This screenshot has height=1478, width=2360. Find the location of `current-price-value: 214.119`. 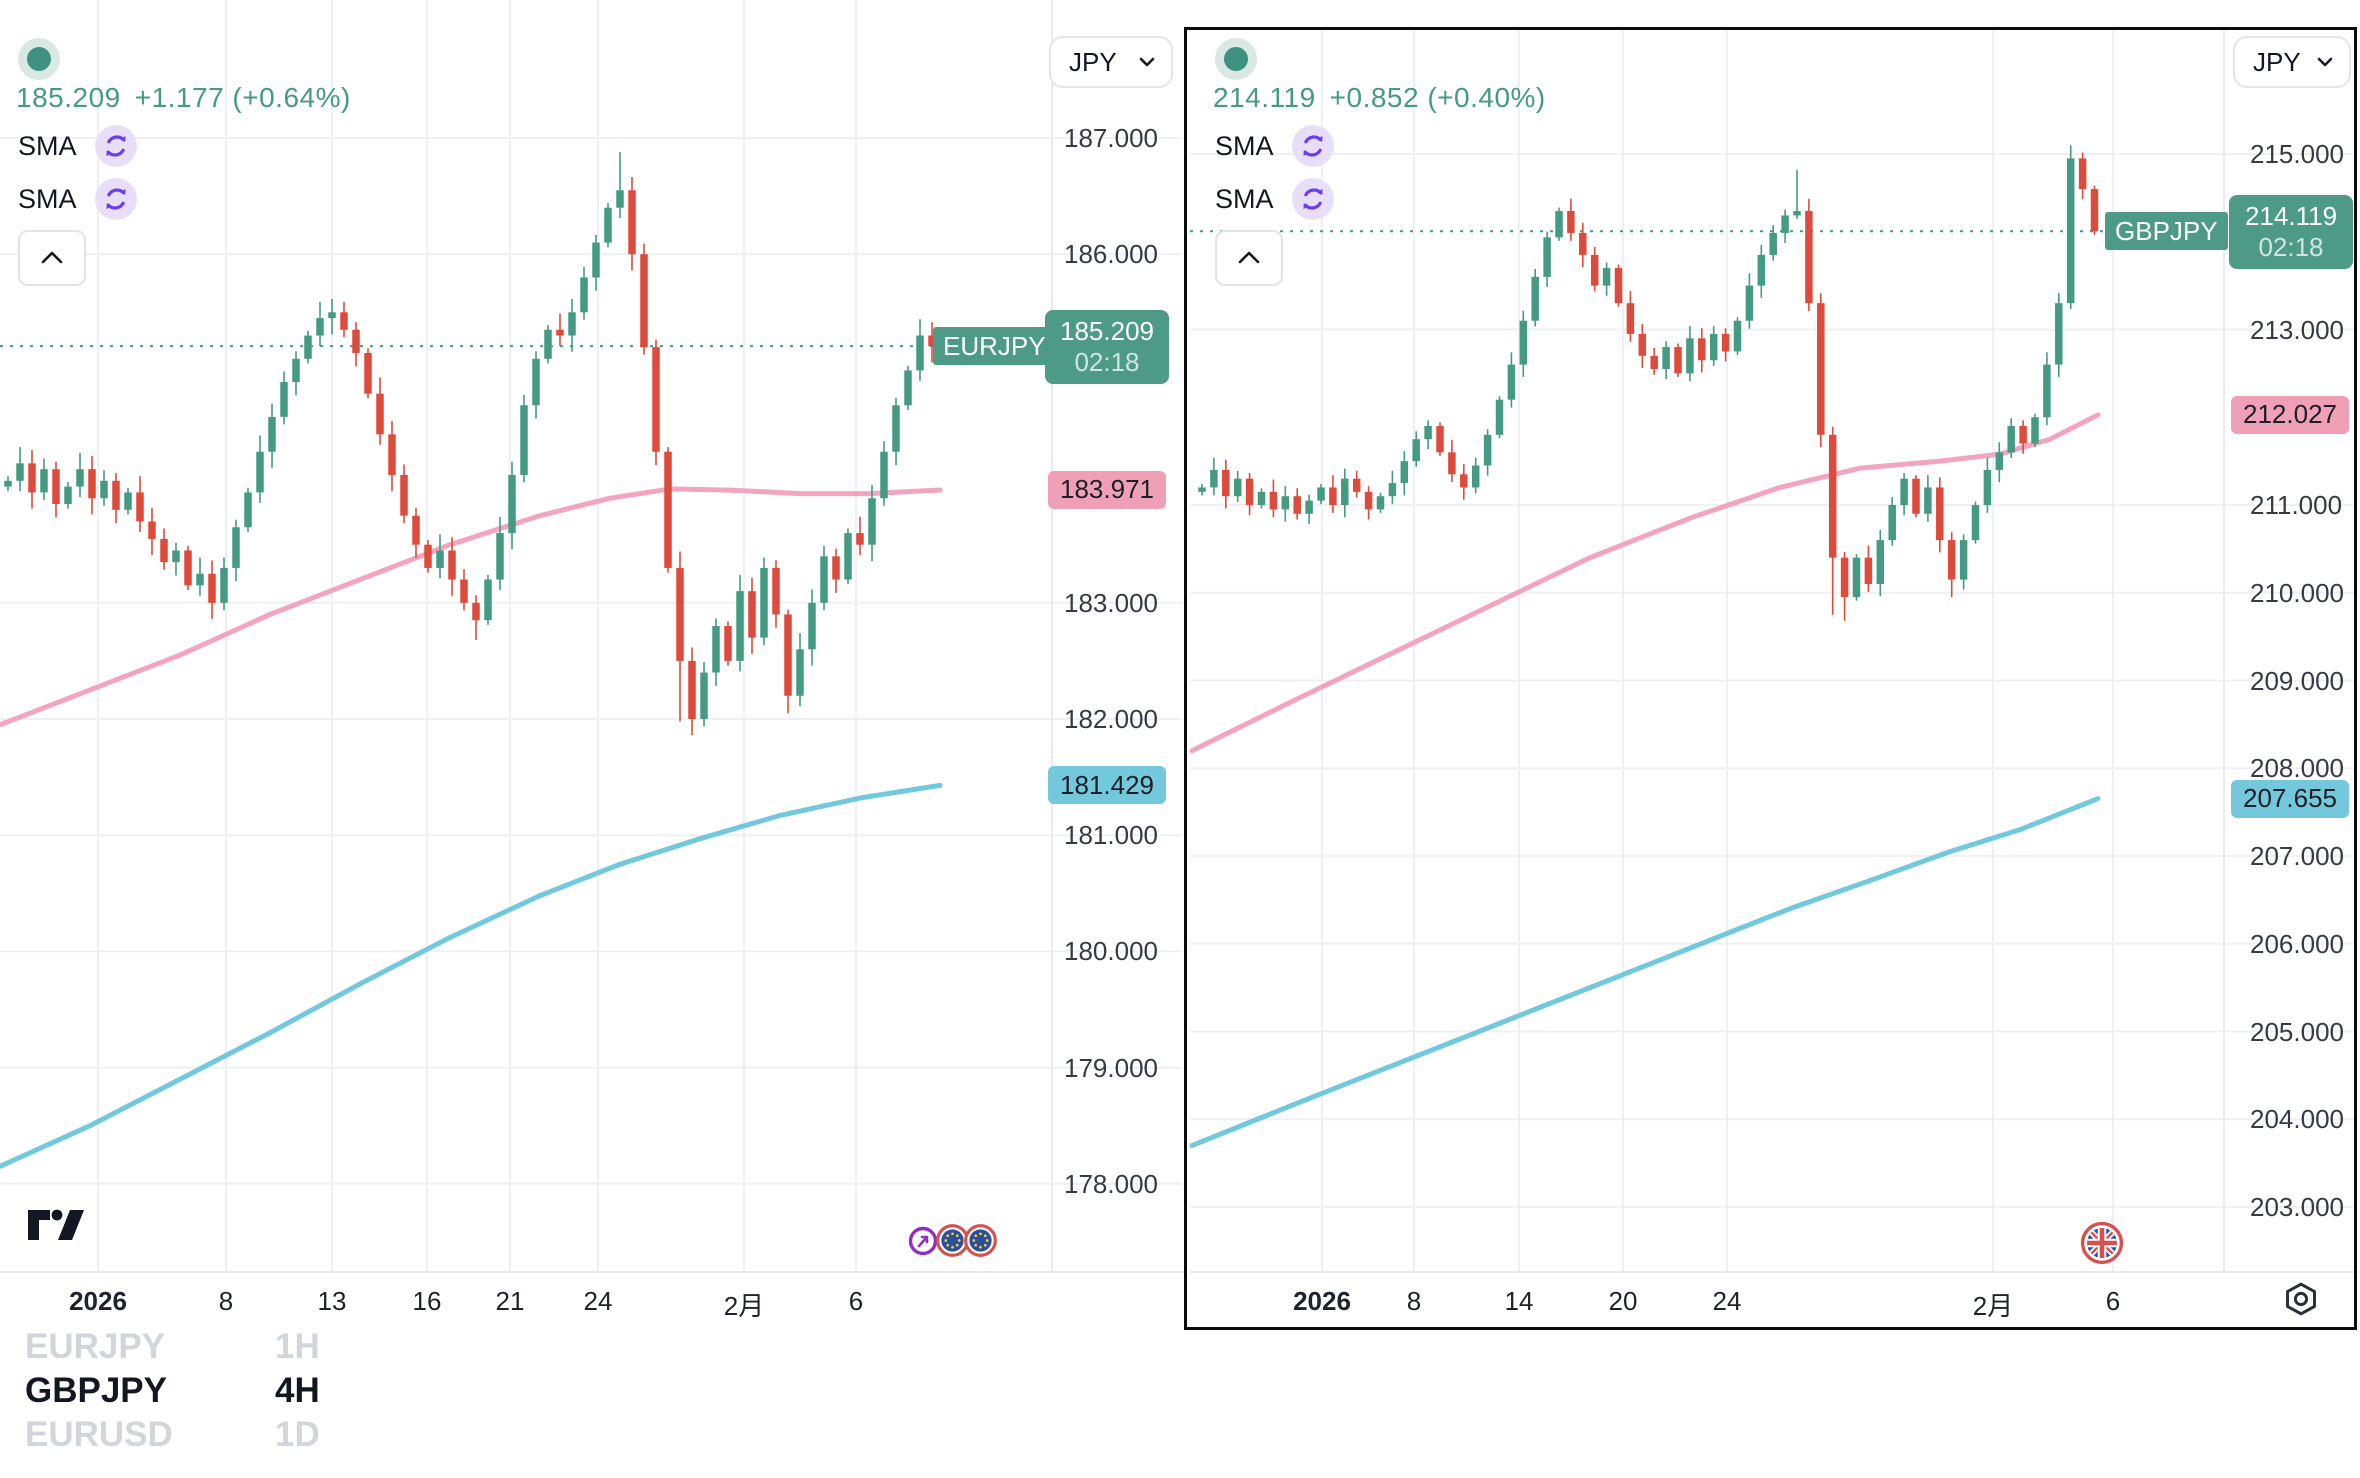

current-price-value: 214.119 is located at coordinates (2291, 216).